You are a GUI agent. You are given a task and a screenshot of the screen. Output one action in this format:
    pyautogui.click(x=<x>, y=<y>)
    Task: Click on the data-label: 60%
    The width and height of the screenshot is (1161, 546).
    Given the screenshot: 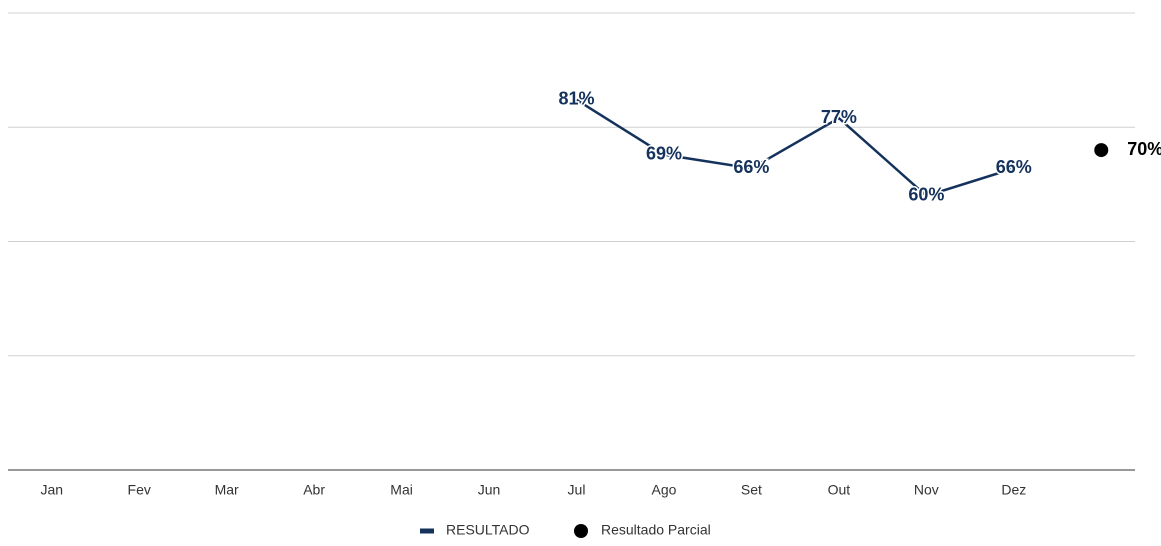 What is the action you would take?
    pyautogui.click(x=926, y=195)
    